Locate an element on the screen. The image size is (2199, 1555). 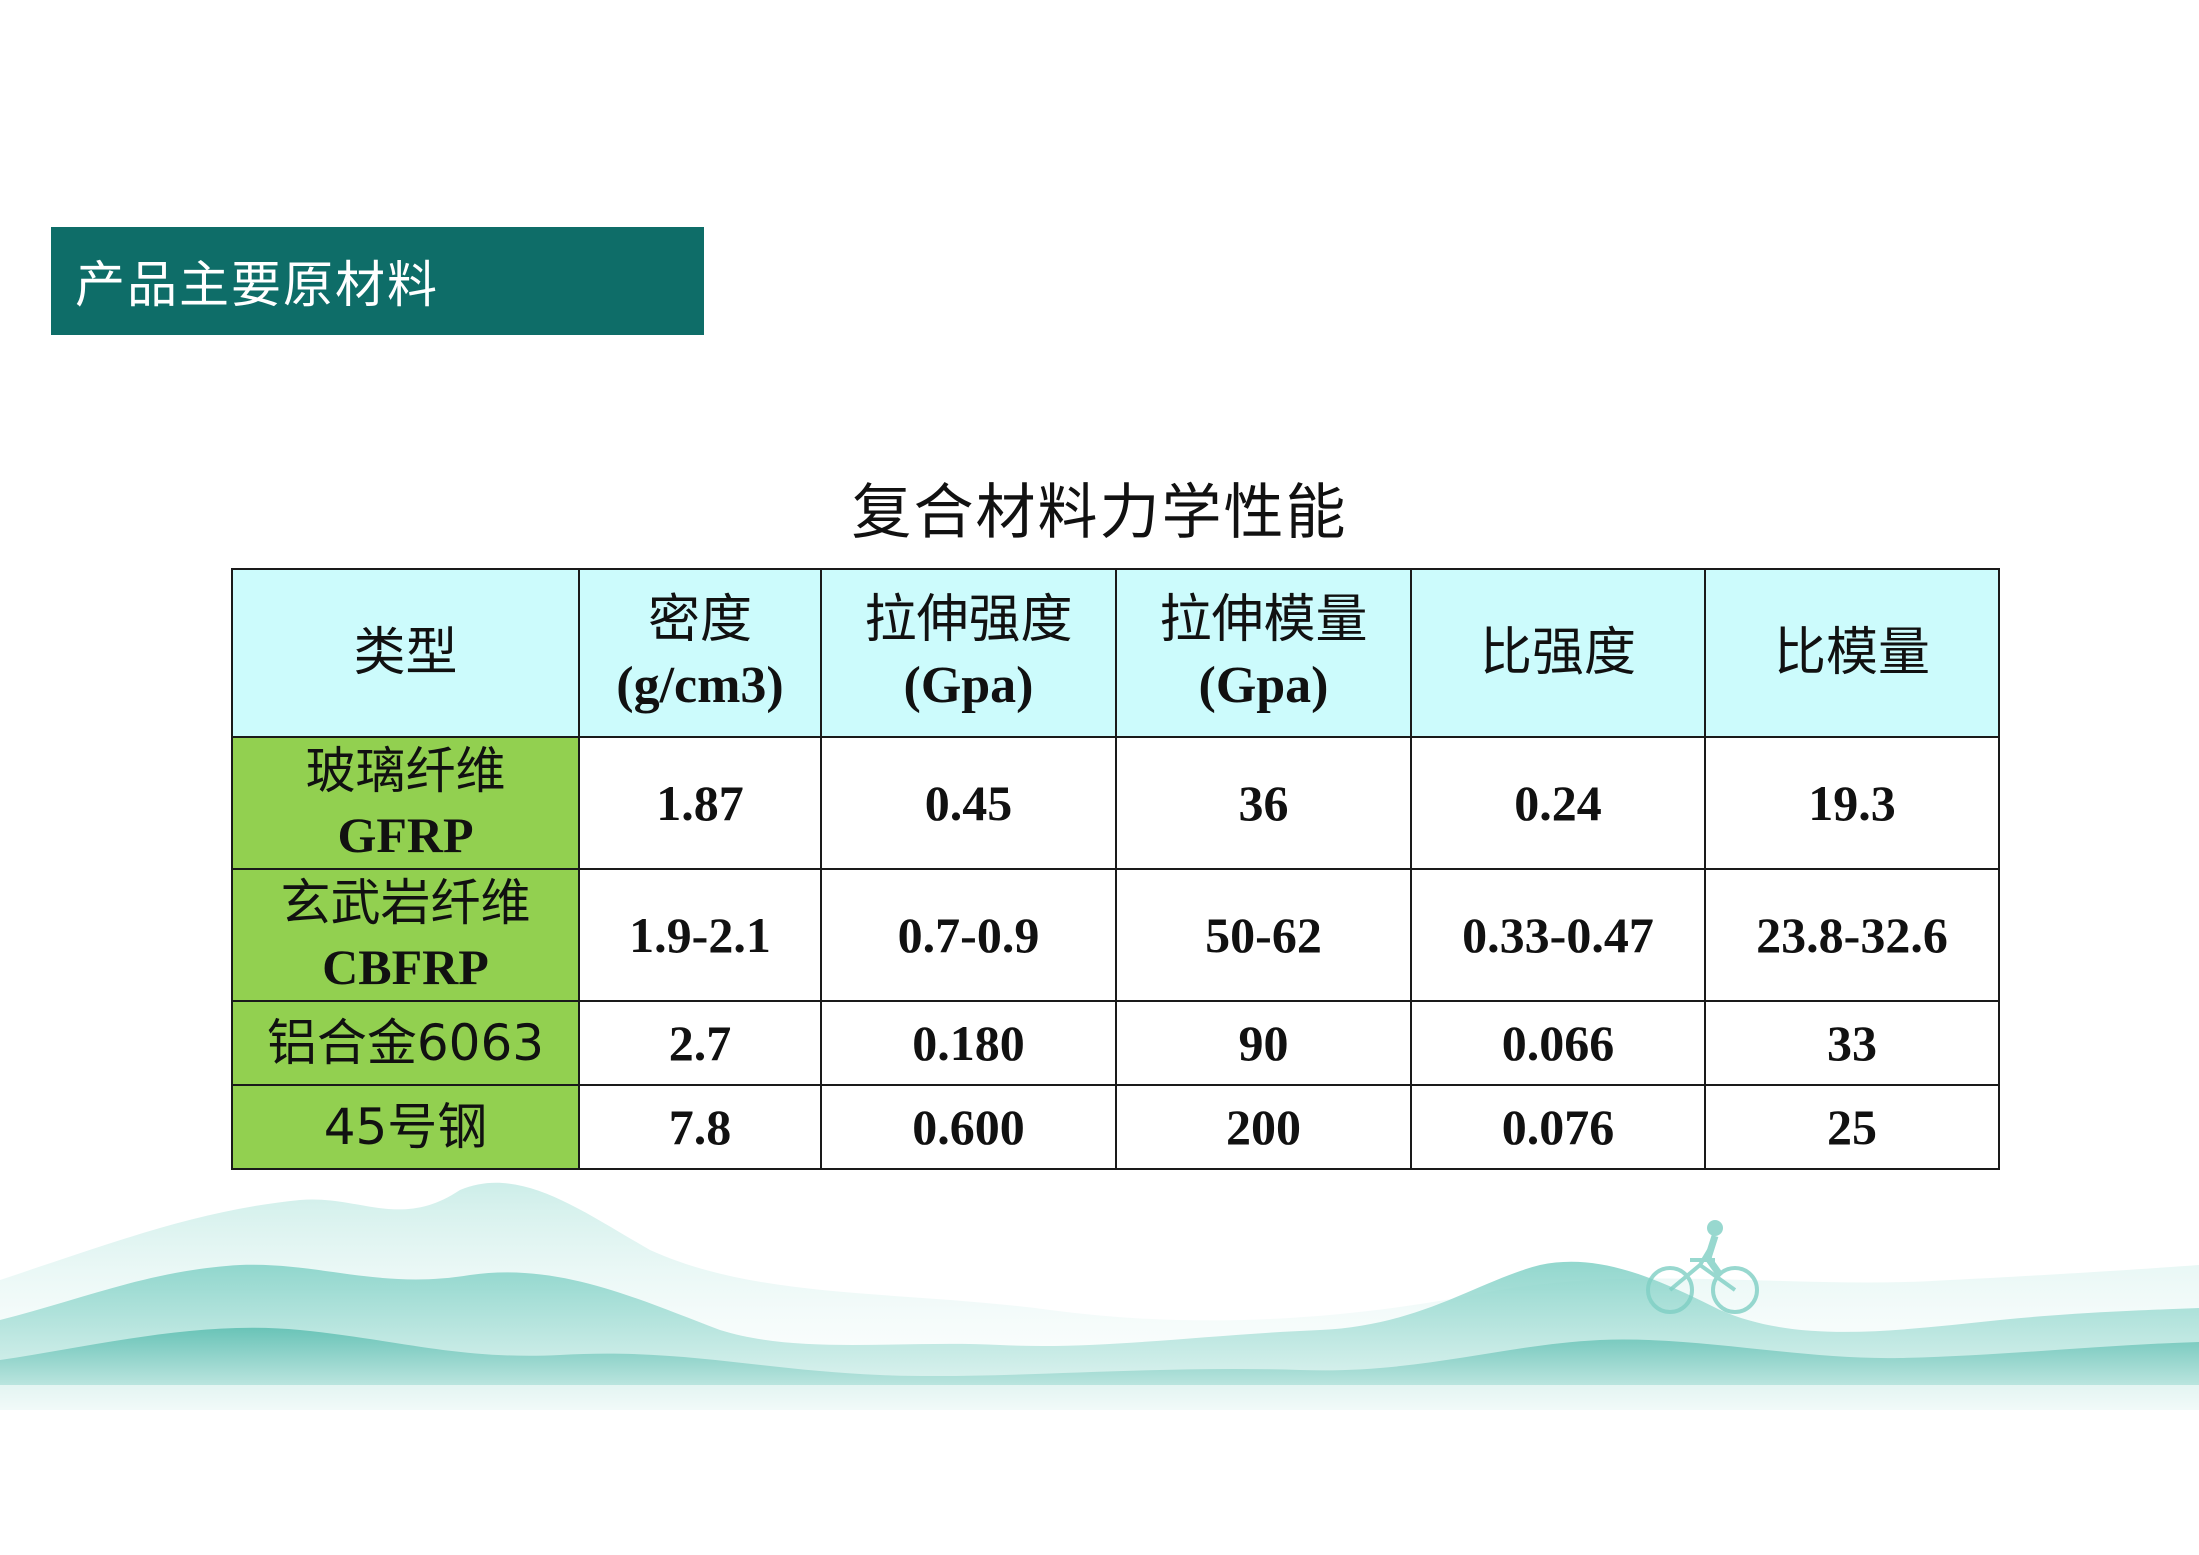
density-cell: 1.9-2.1 is located at coordinates (700, 935).